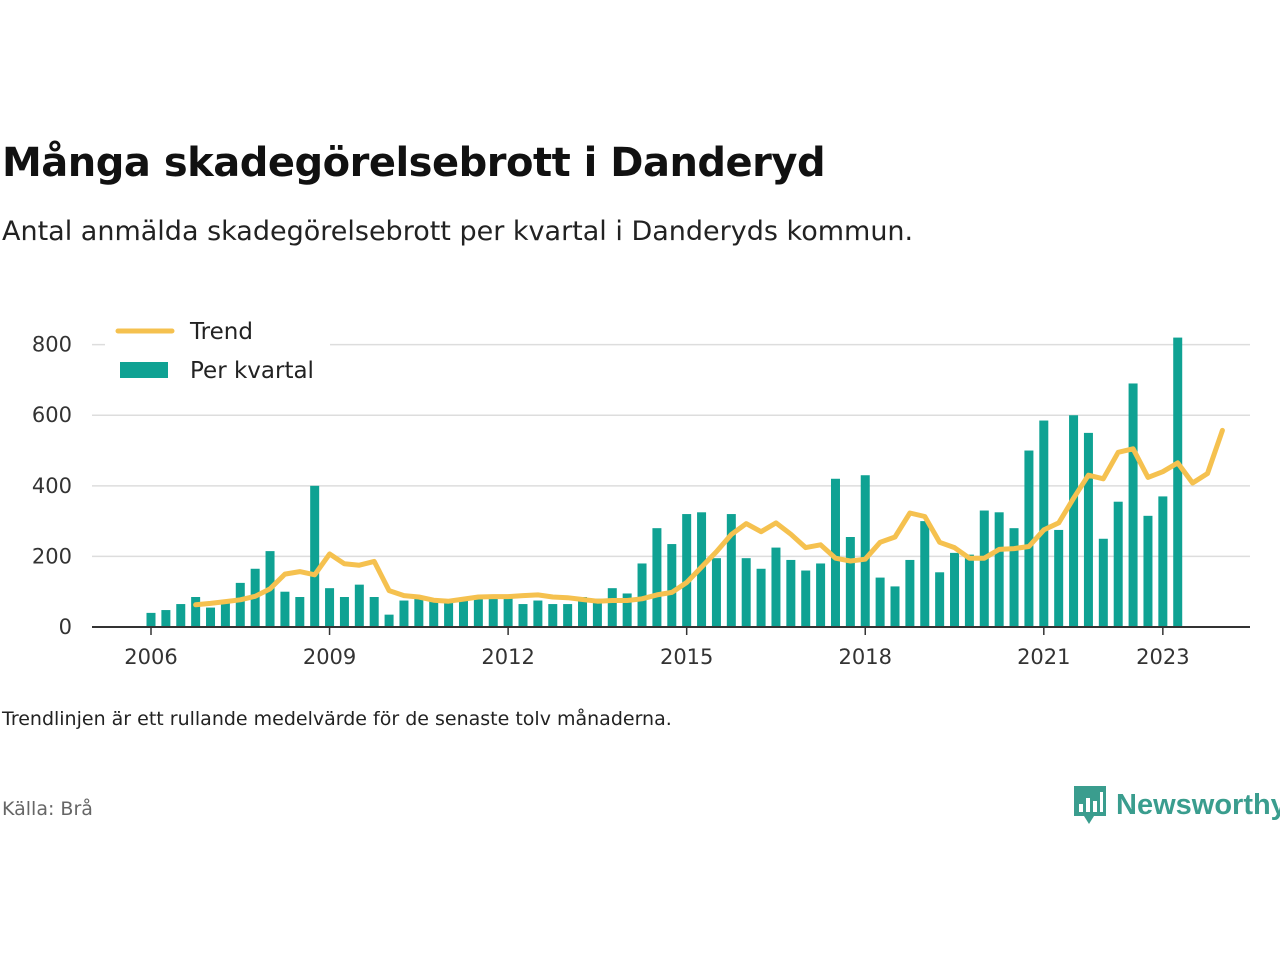 This screenshot has width=1280, height=960. I want to click on newsworthy-logo: Newsworthy, so click(1176, 805).